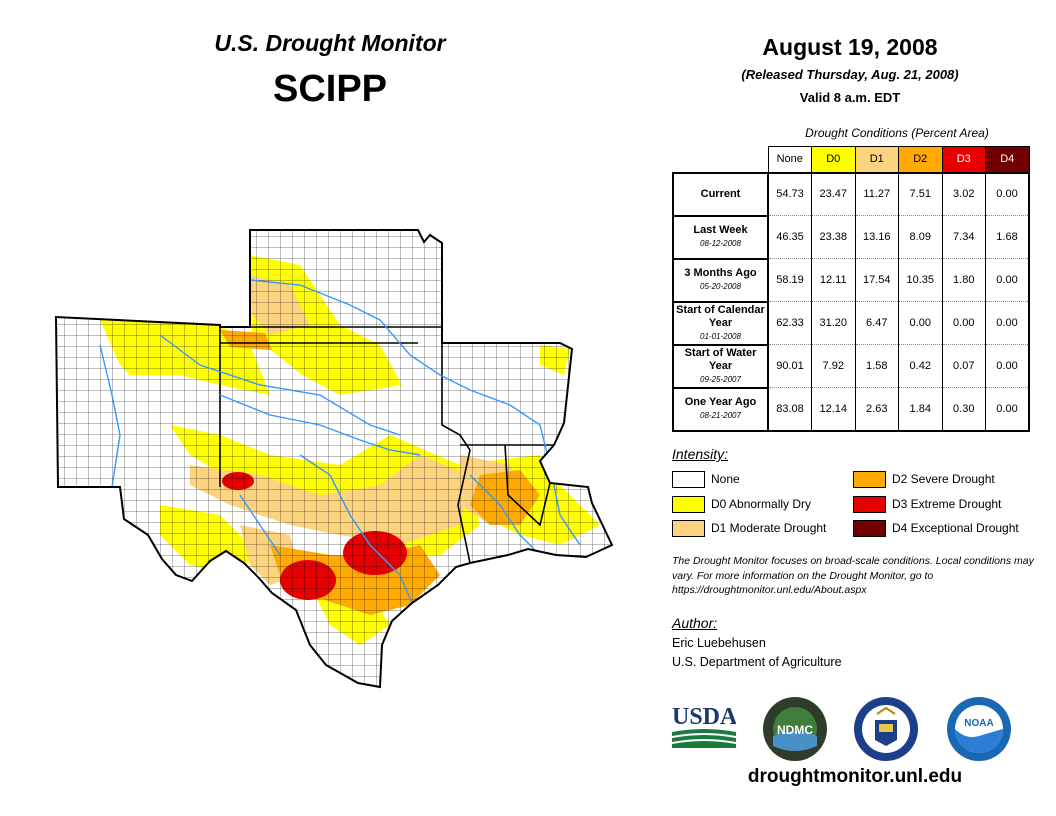 The height and width of the screenshot is (816, 1056). Describe the element at coordinates (876, 193) in the screenshot. I see `table-cell: 11.27` at that location.